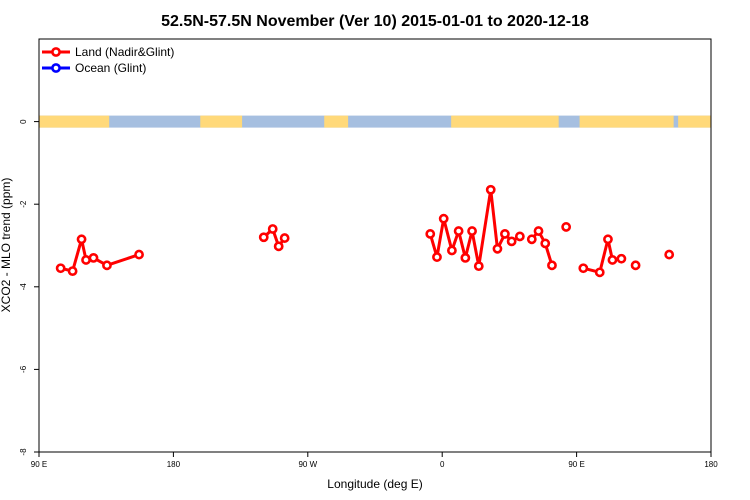  Describe the element at coordinates (23, 121) in the screenshot. I see `y-tick-label-0: 0` at that location.